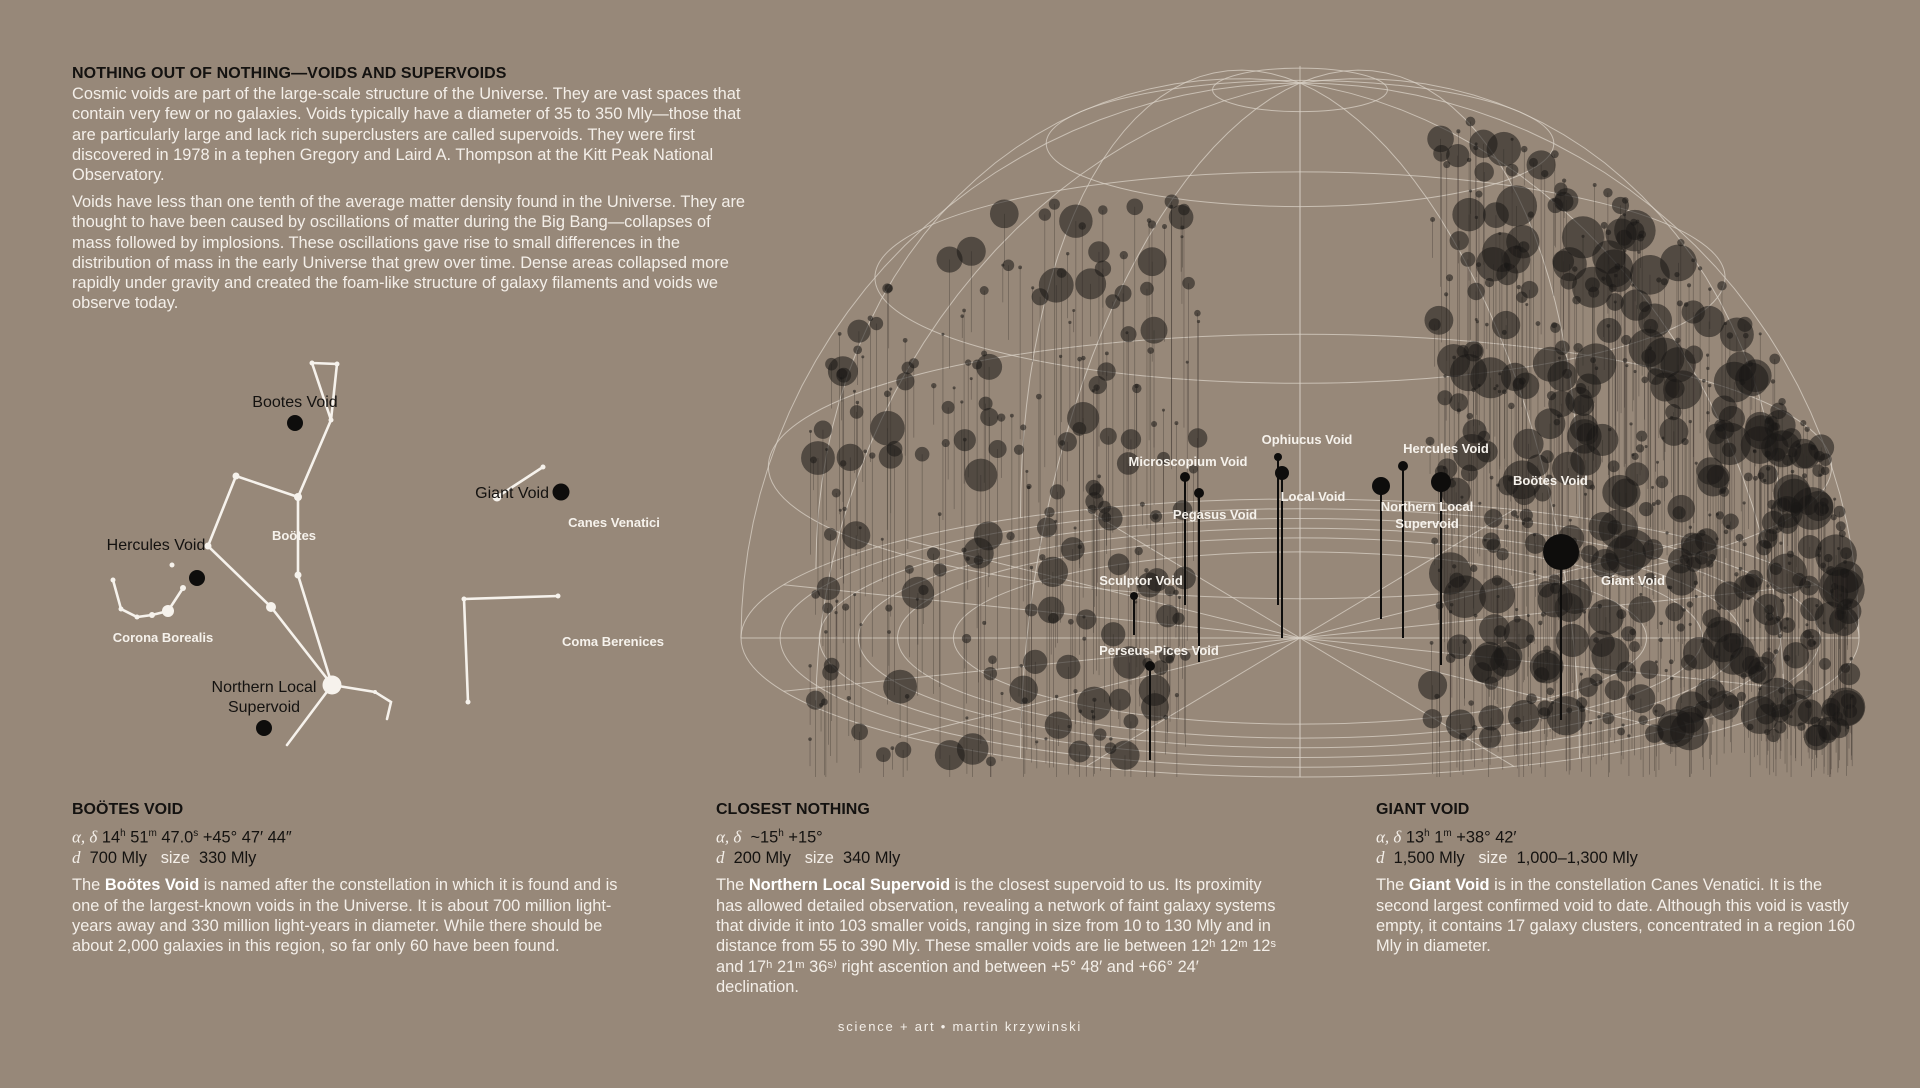 This screenshot has width=1920, height=1088. I want to click on sky-map-stars, so click(335, 532).